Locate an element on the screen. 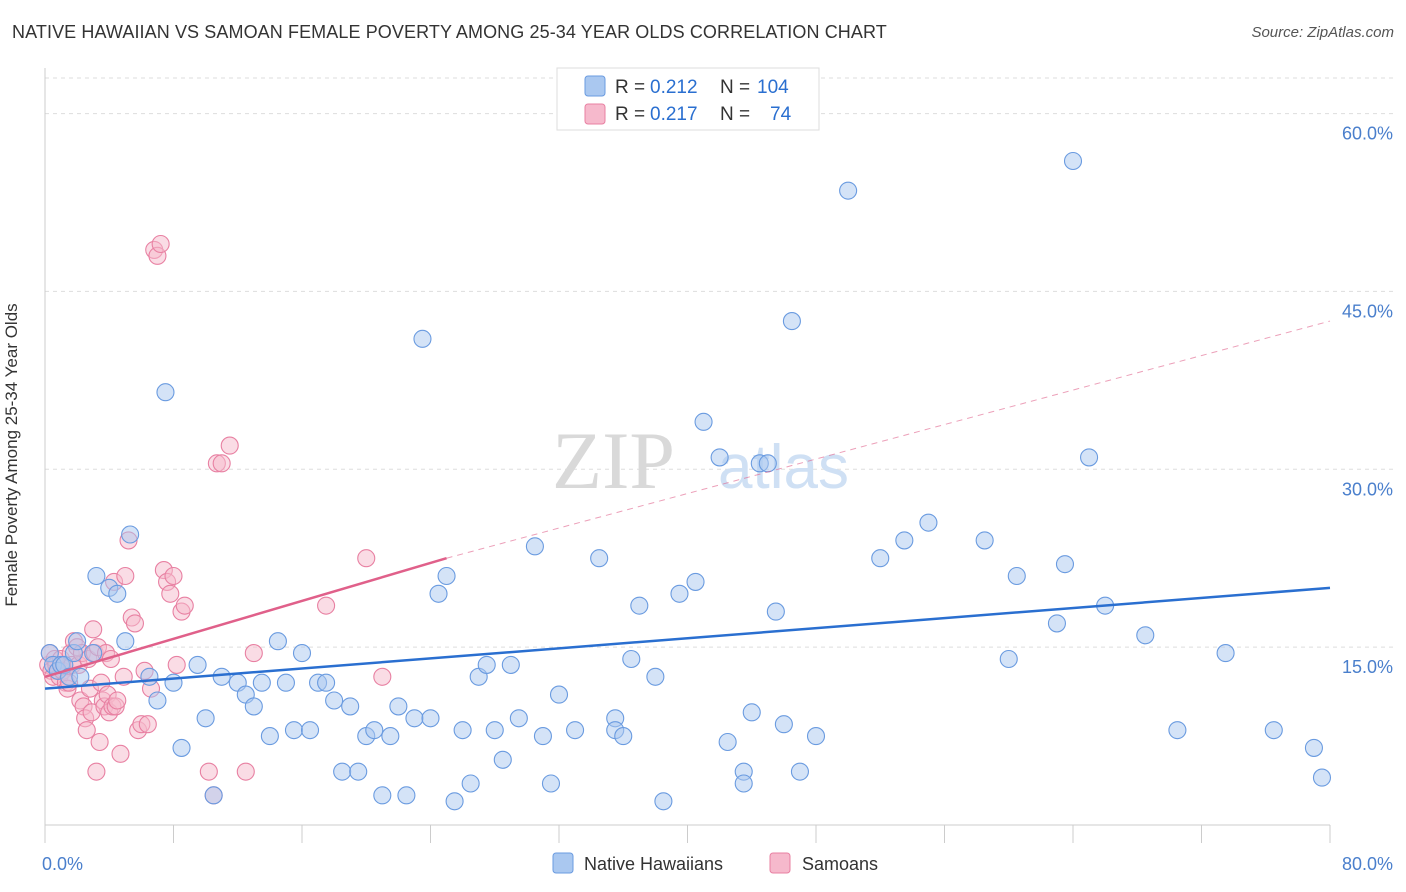  legend-swatch-blue is located at coordinates (595, 86).